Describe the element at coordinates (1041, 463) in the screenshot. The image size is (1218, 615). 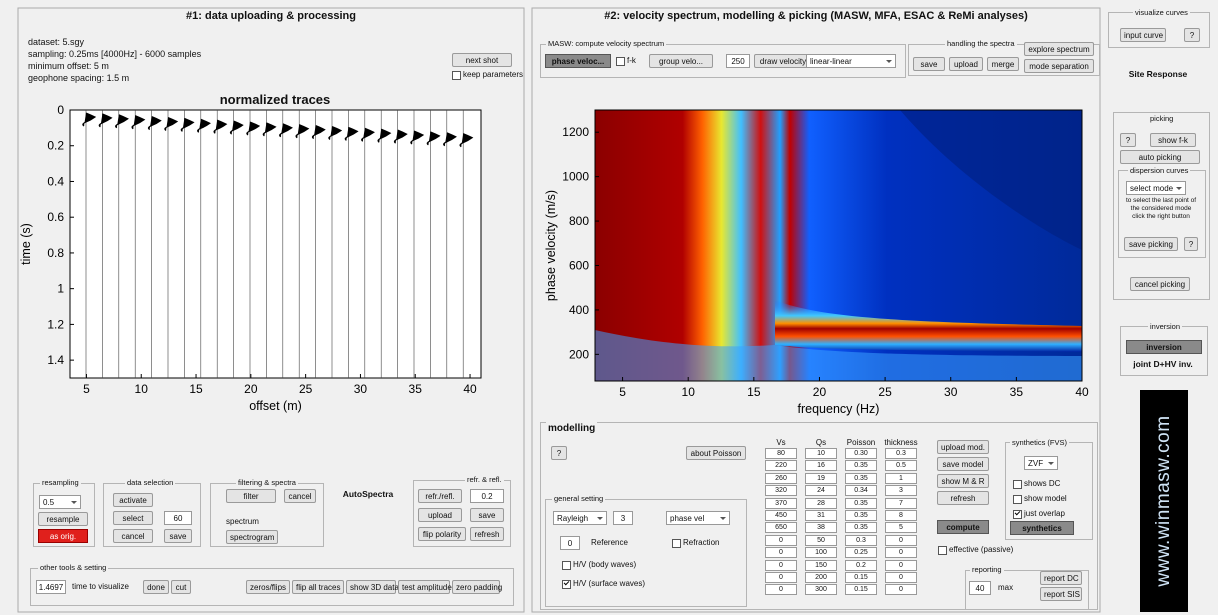
I see `dropdown: ZVF` at that location.